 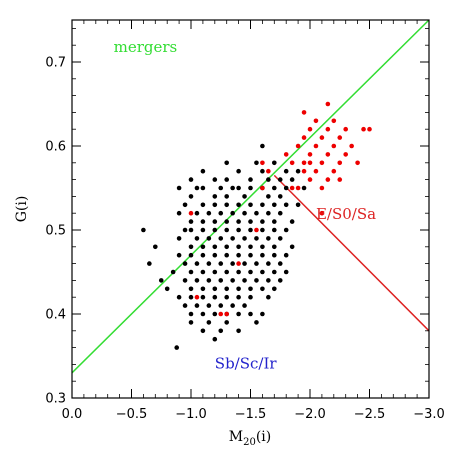 What do you see at coordinates (55, 147) in the screenshot?
I see `y-tick-label: 0.6` at bounding box center [55, 147].